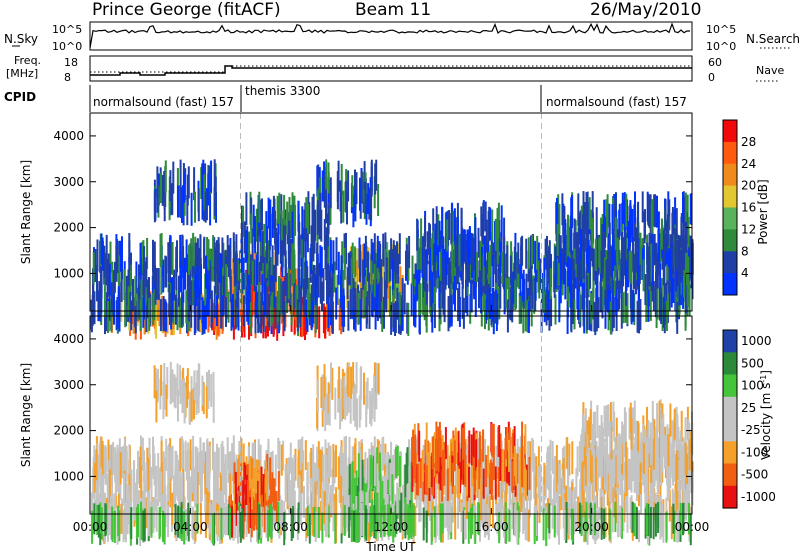 The image size is (800, 554). I want to click on cpid-segment-3: normalsound (fast) 157, so click(616, 102).